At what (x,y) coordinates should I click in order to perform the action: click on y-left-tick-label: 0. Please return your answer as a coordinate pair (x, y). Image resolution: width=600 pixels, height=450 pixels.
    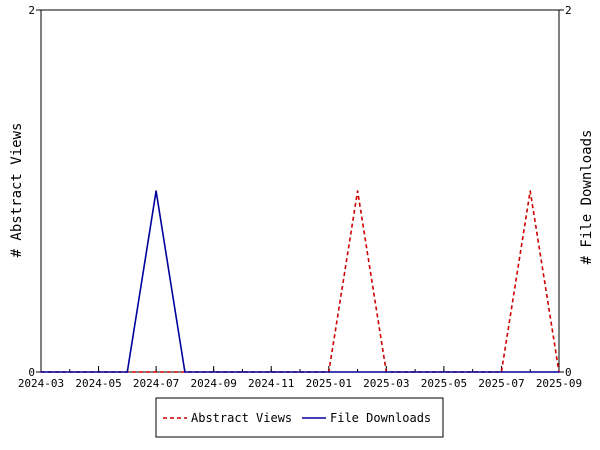
    Looking at the image, I should click on (31, 372).